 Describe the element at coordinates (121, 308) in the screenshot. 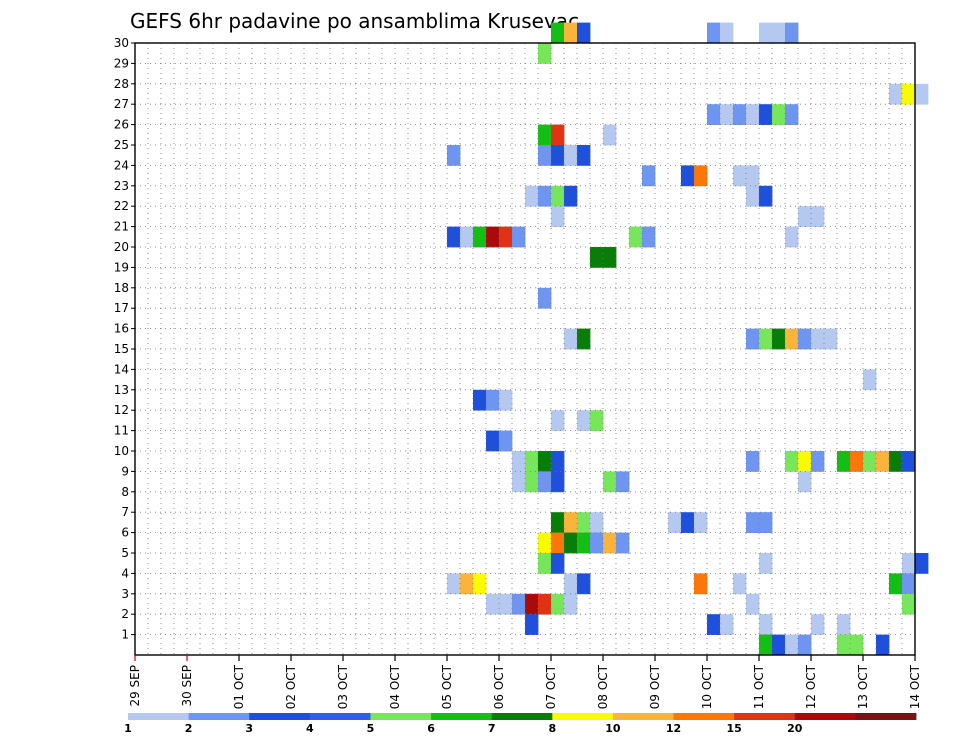

I see `y-tick-label: 17` at that location.